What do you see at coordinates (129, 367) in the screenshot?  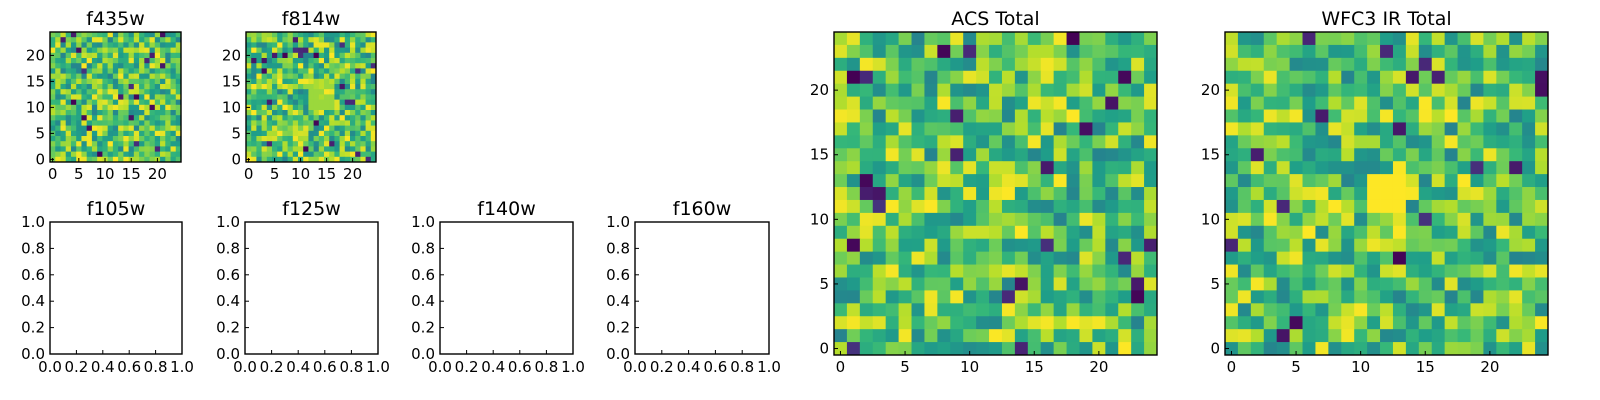 I see `f105w-xtick-label: 0.6` at bounding box center [129, 367].